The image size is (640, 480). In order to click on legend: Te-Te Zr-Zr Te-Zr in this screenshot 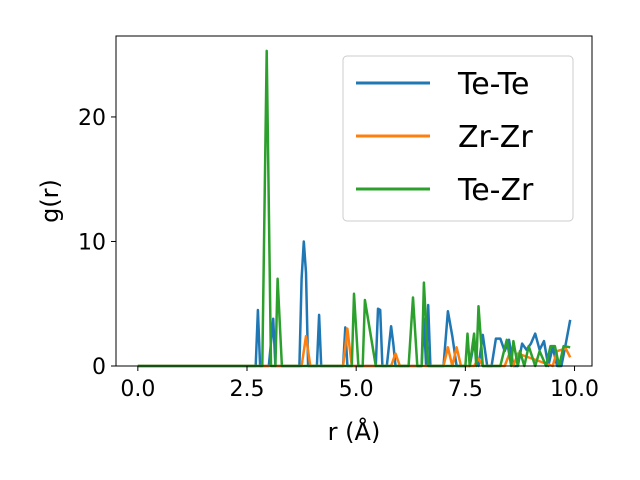, I will do `click(458, 138)`.